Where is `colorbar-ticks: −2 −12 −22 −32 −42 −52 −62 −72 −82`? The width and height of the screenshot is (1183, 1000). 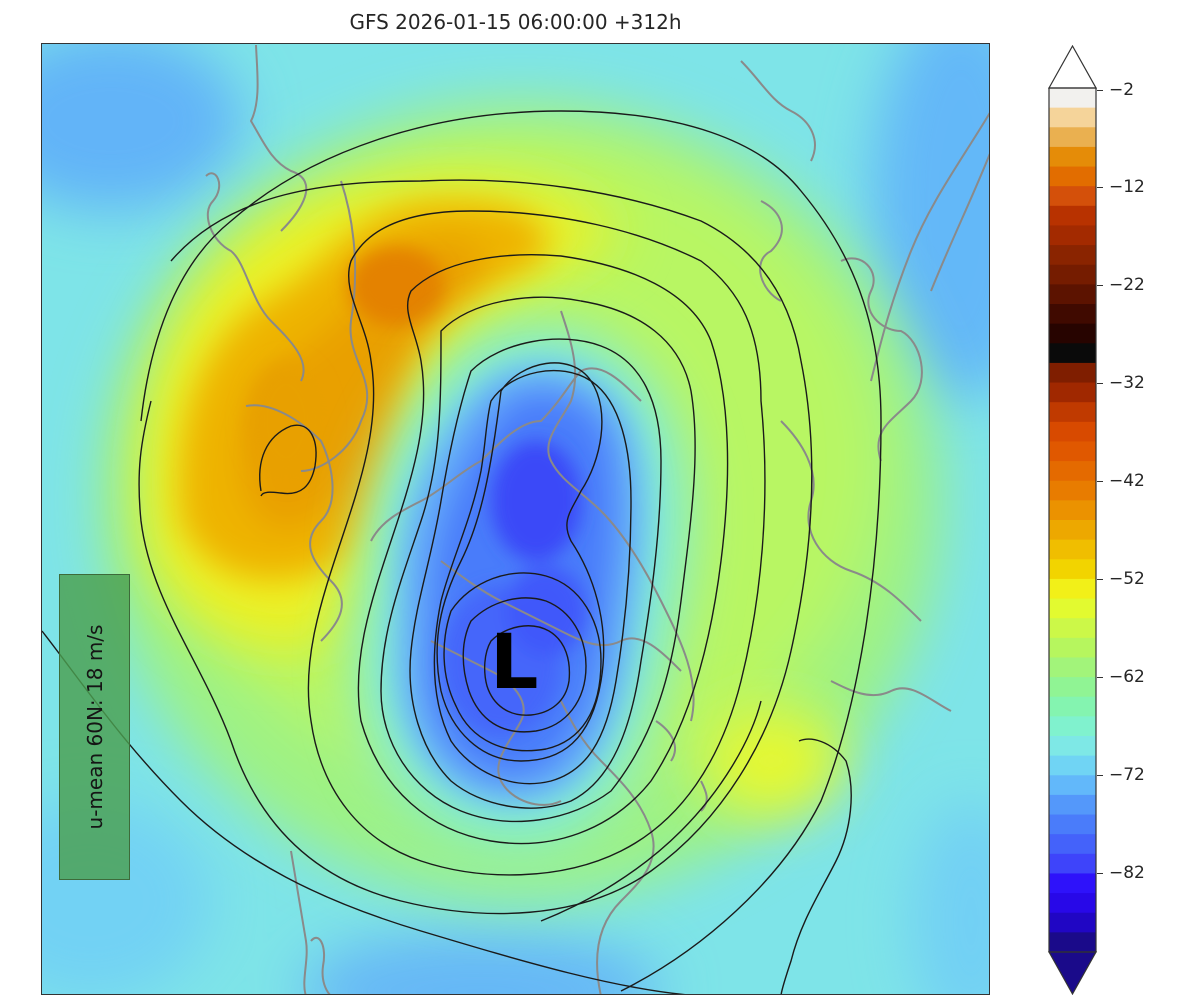 colorbar-ticks: −2 −12 −22 −32 −42 −52 −62 −72 −82 is located at coordinates (1140, 500).